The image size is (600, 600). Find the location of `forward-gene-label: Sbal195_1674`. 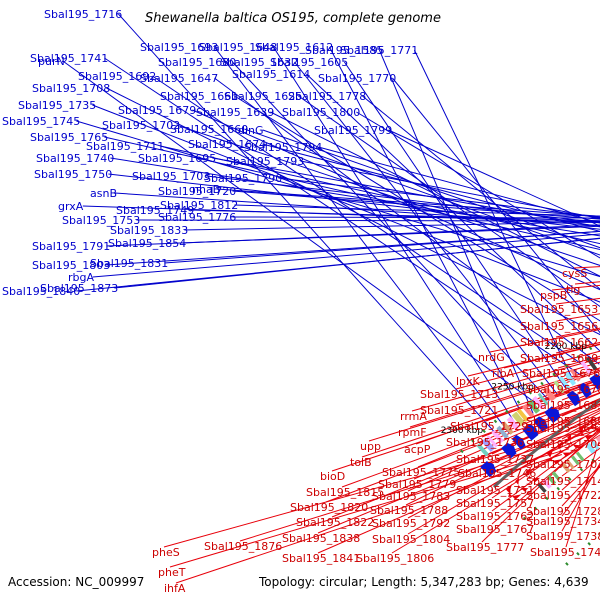

forward-gene-label: Sbal195_1674 is located at coordinates (227, 144).